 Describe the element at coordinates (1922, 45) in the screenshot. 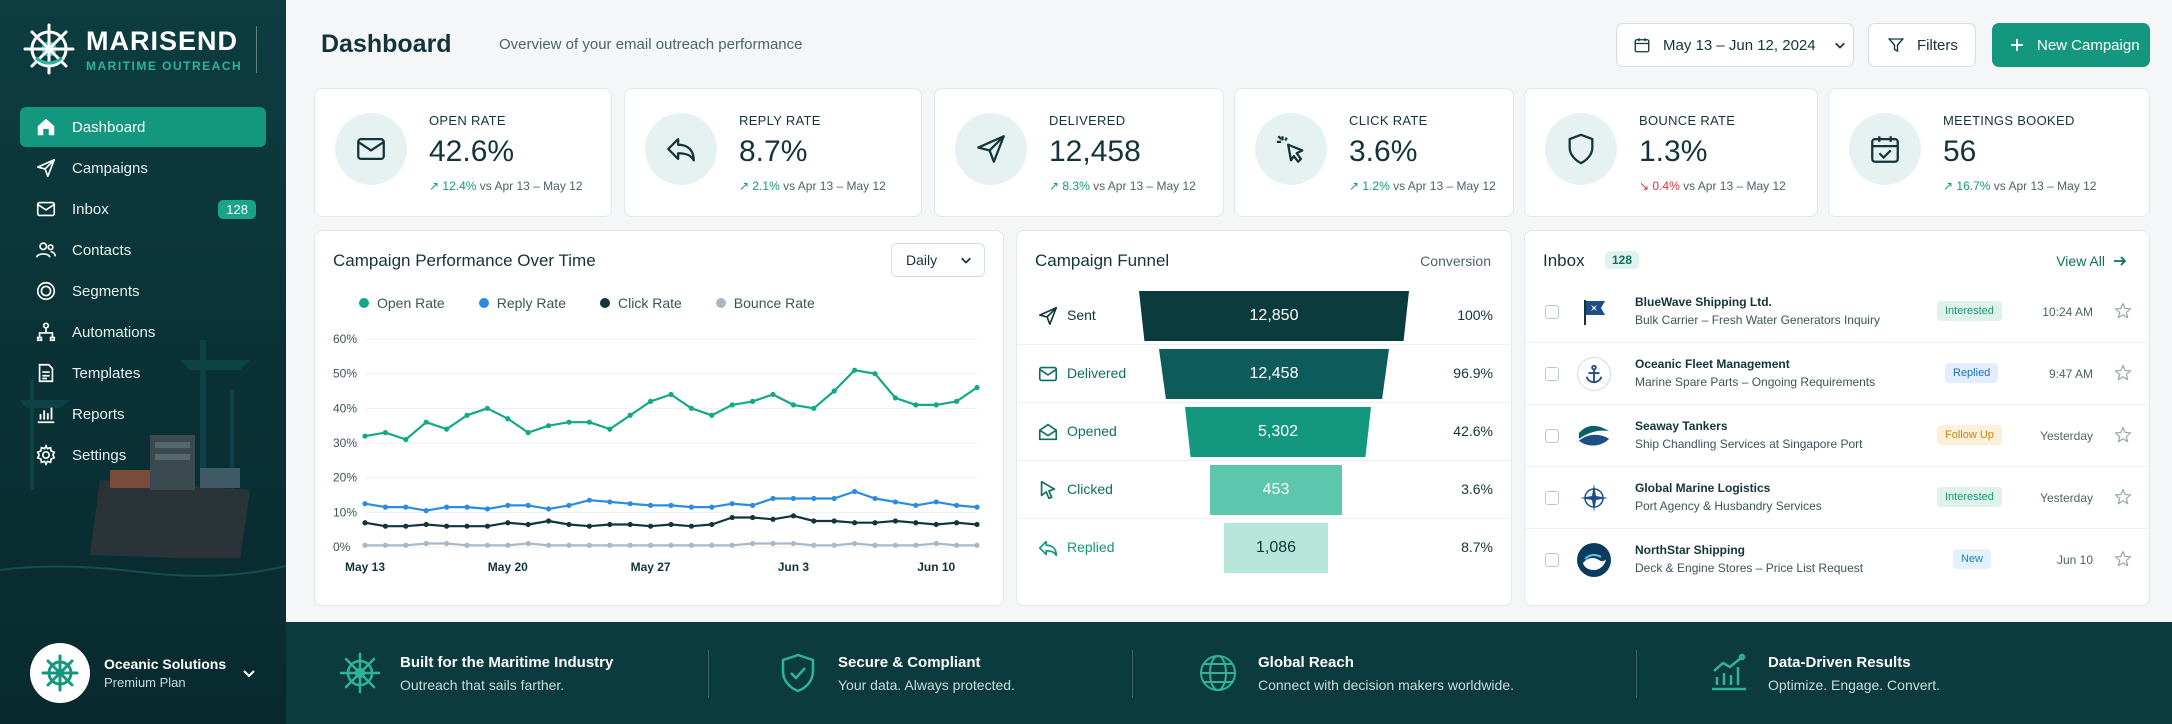

I see `filters-button: Filters` at that location.